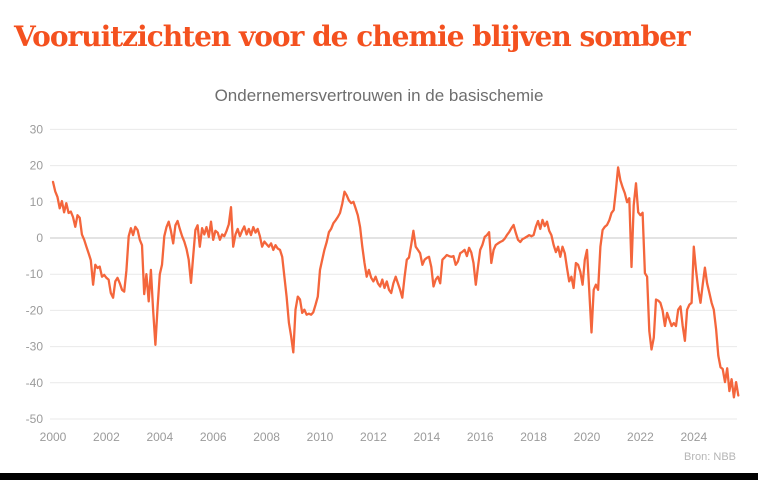 This screenshot has height=480, width=758. I want to click on x-axis-tick-label: 2006, so click(213, 437).